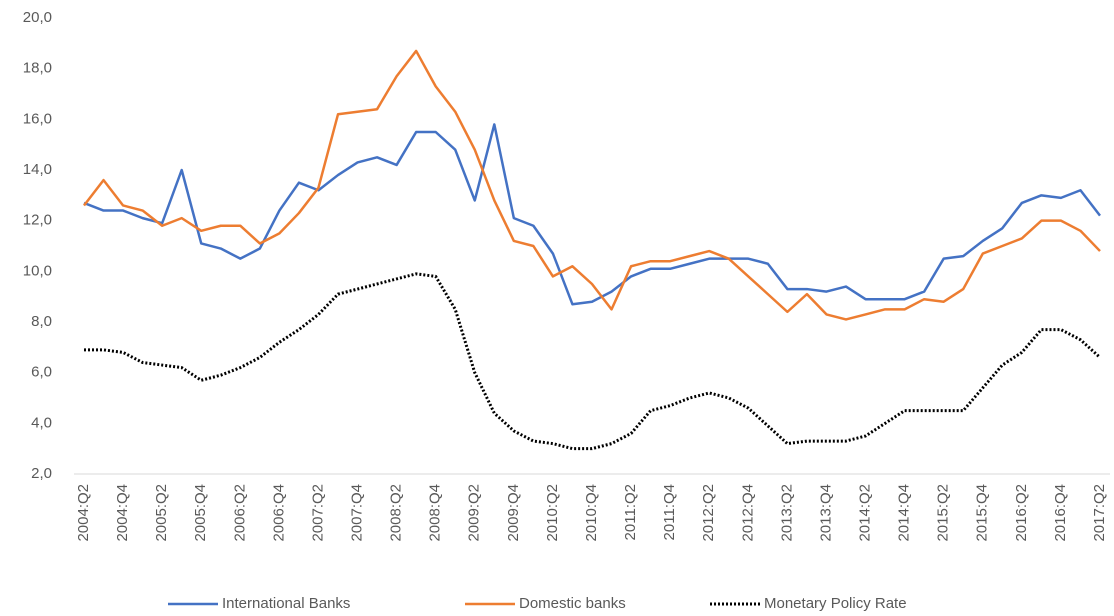 The height and width of the screenshot is (616, 1114). Describe the element at coordinates (904, 513) in the screenshot. I see `x-tick-label: 2014:Q4` at that location.